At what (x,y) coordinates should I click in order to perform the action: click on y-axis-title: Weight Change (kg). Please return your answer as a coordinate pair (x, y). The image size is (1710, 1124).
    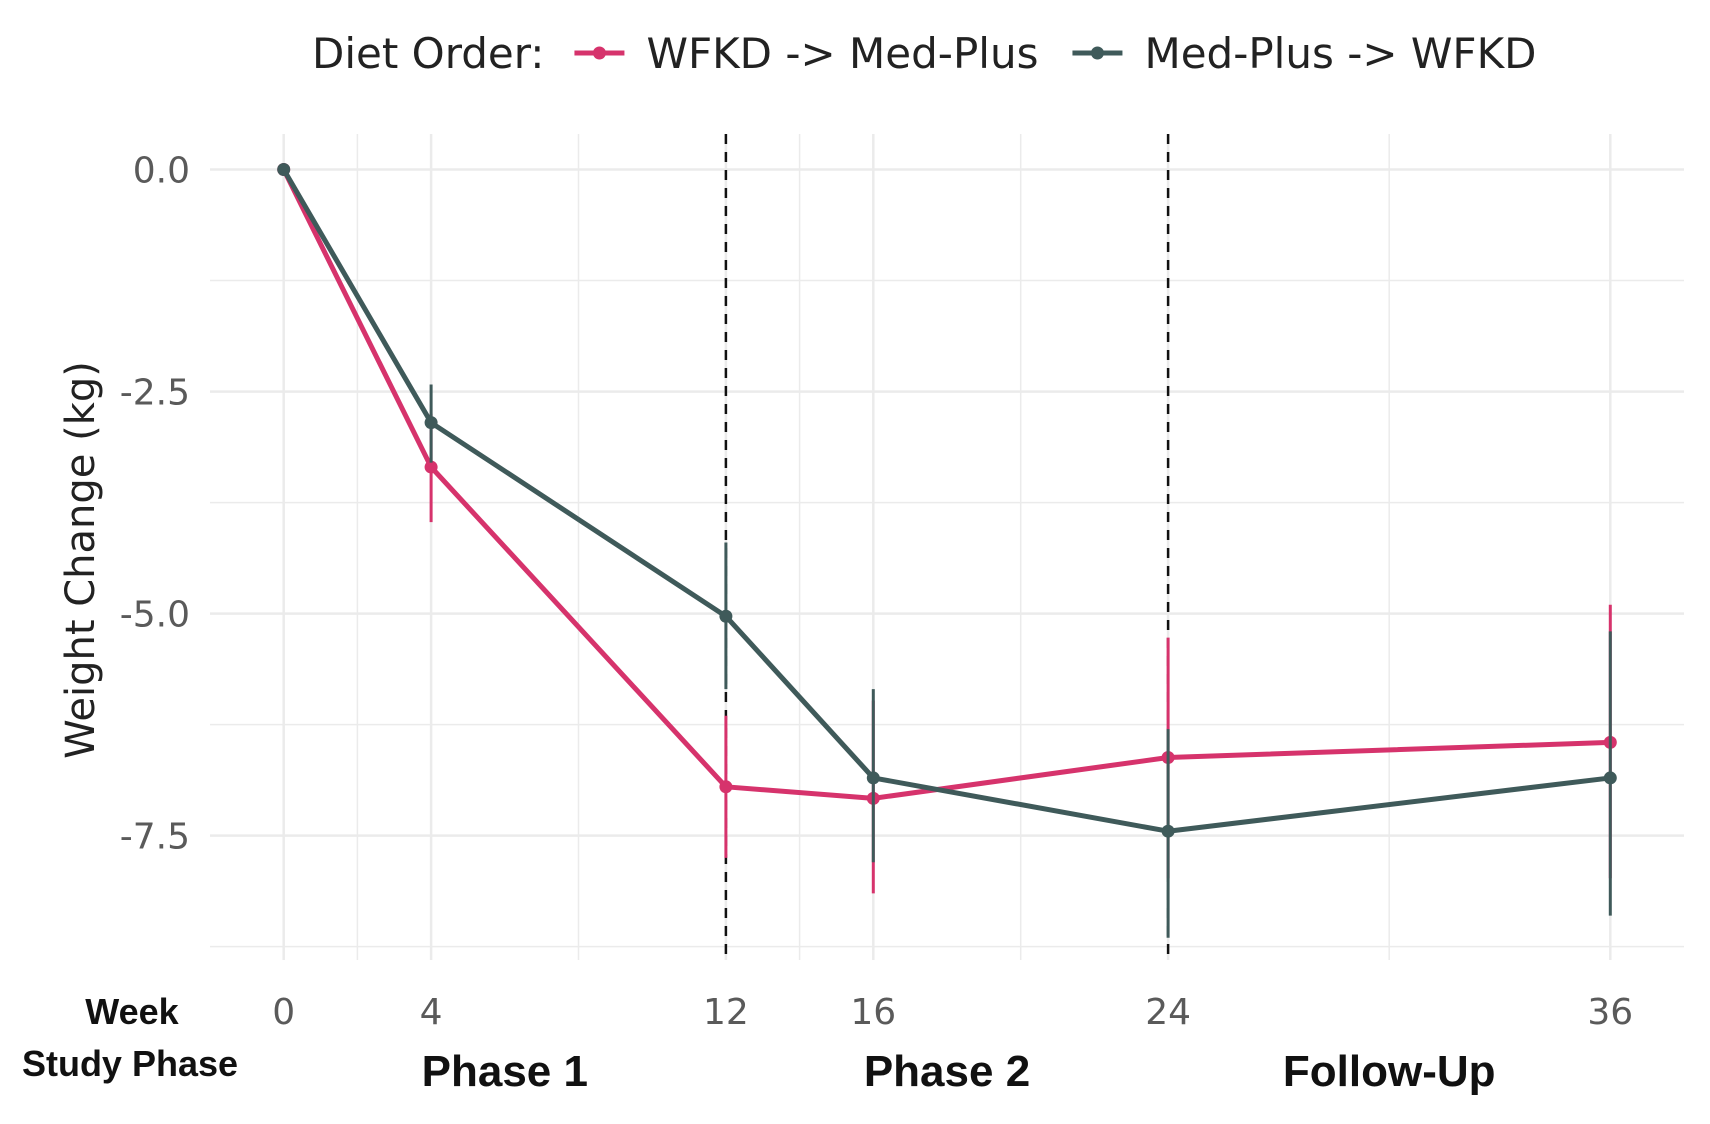
    Looking at the image, I should click on (81, 560).